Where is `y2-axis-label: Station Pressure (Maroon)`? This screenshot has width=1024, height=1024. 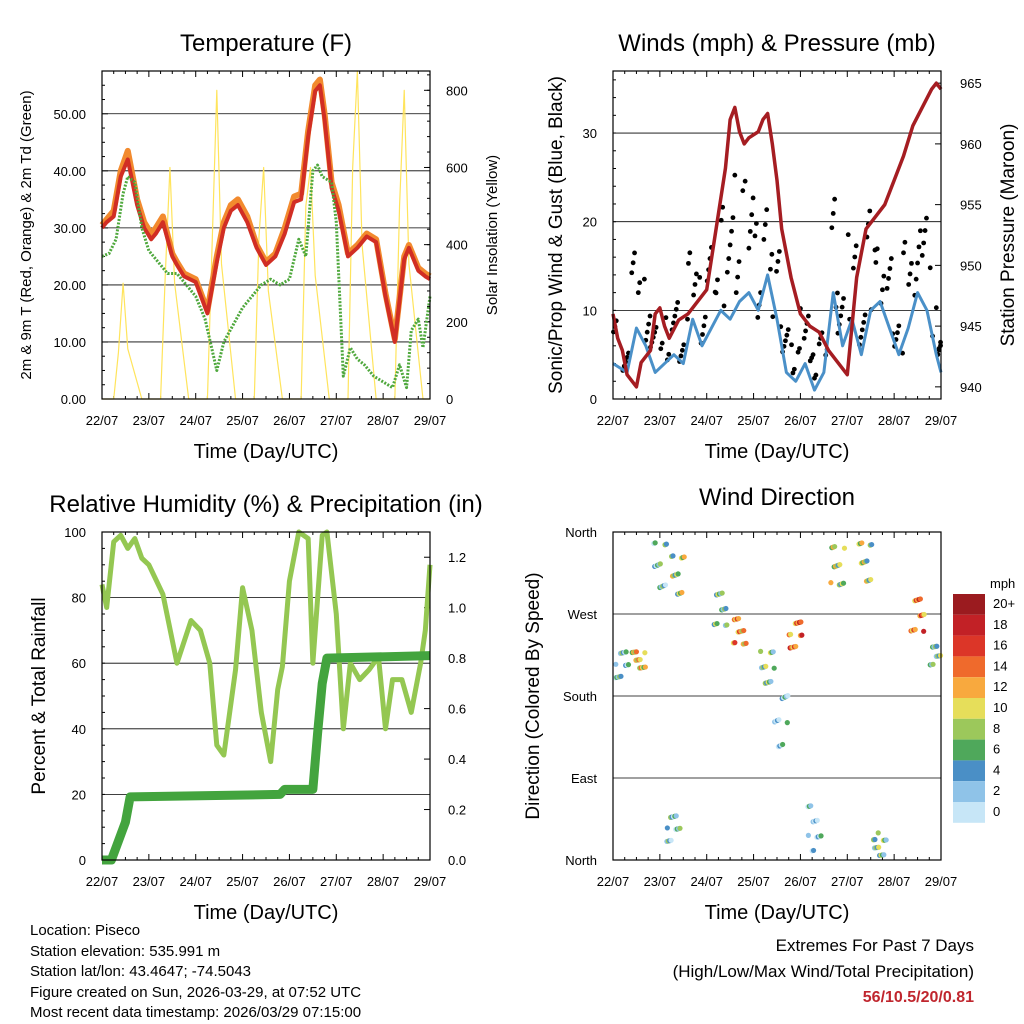 y2-axis-label: Station Pressure (Maroon) is located at coordinates (1008, 235).